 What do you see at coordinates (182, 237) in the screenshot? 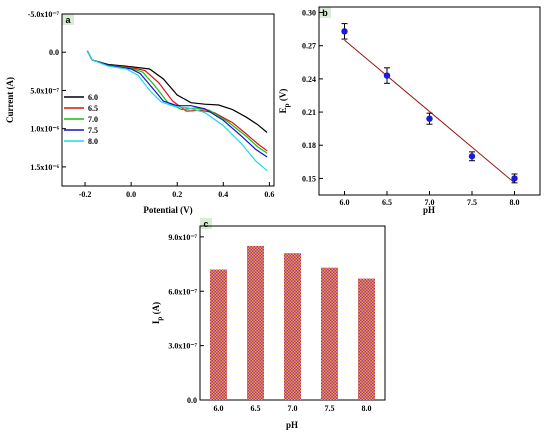
I see `panel-c-y-tick-label: 9.0x10⁻⁷` at bounding box center [182, 237].